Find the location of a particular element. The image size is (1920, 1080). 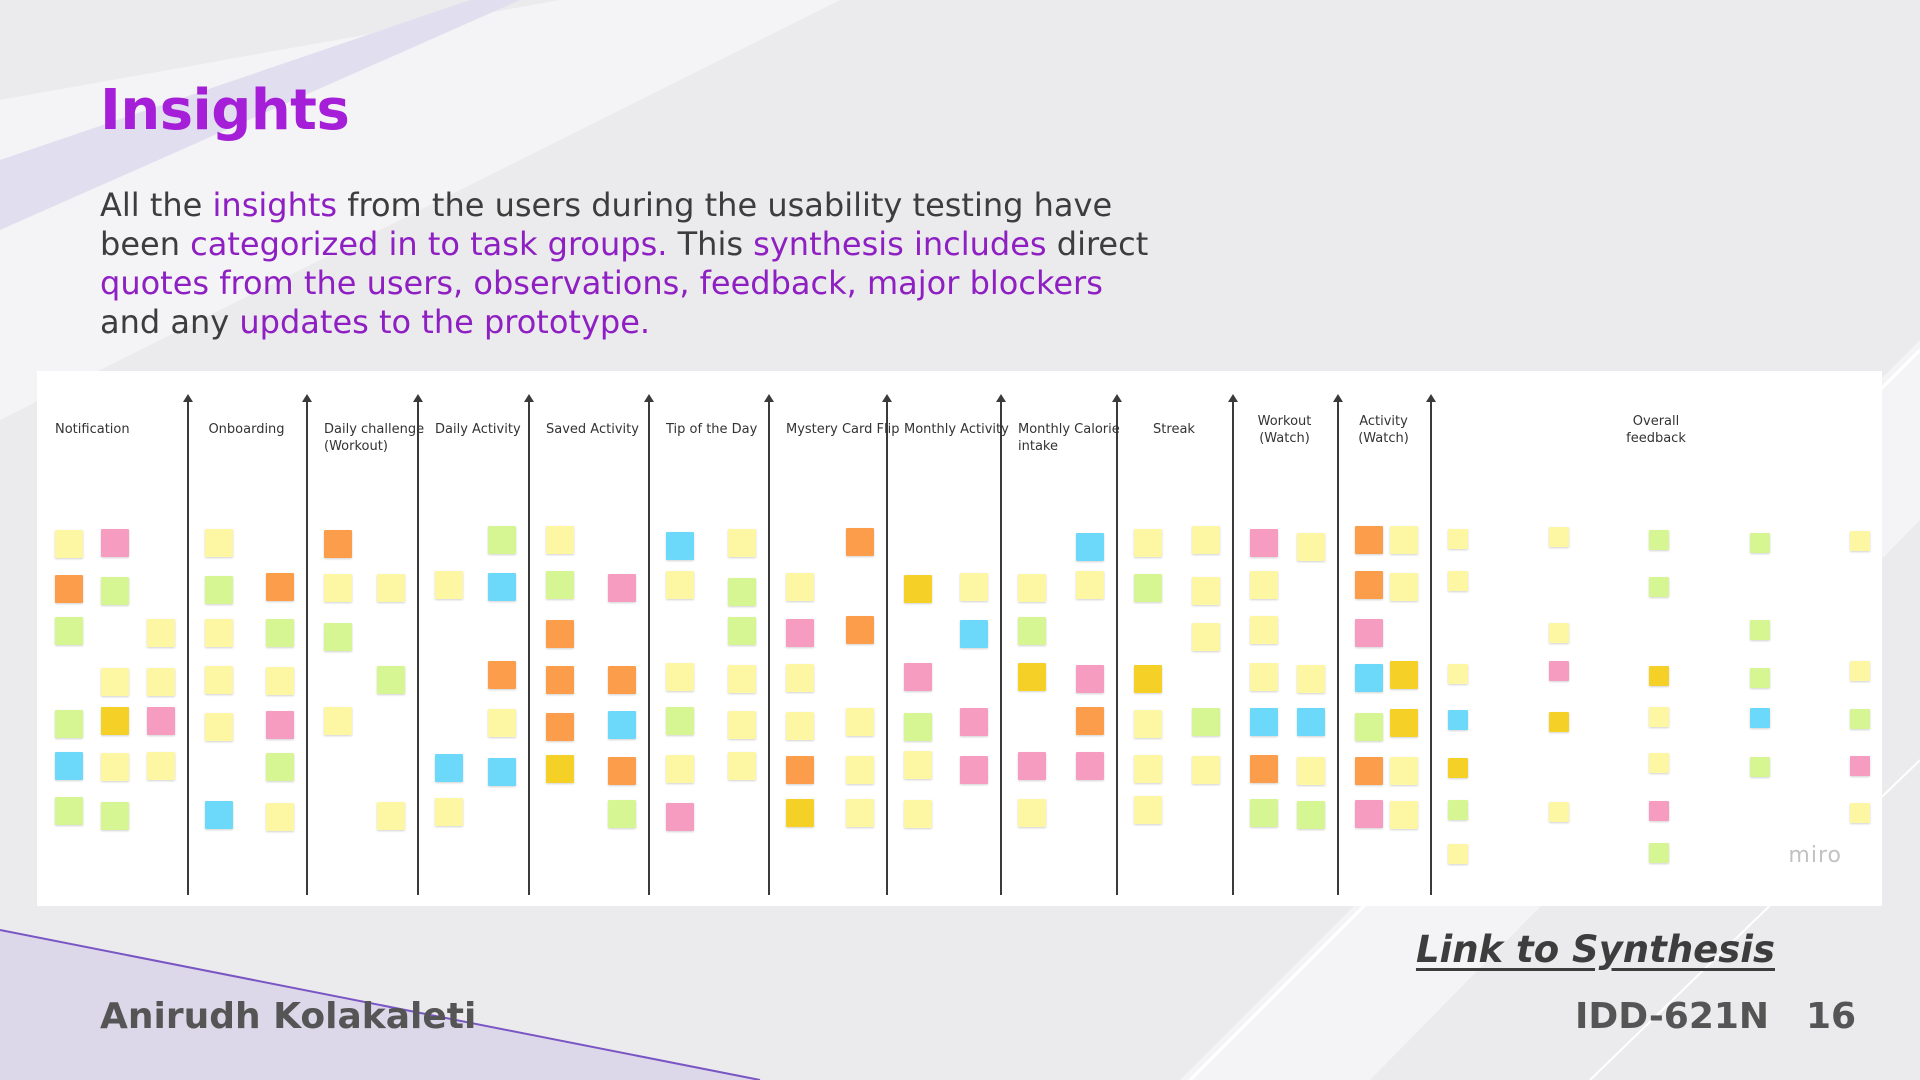

column-header-line: Activity is located at coordinates (1383, 421).